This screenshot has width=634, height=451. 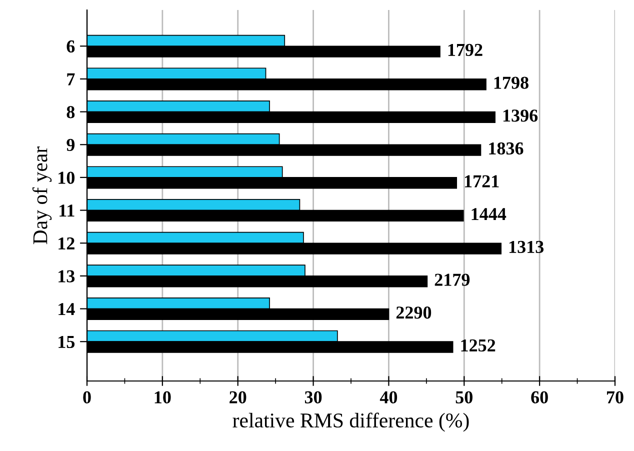 I want to click on y-axis-title: Day of year, so click(x=42, y=195).